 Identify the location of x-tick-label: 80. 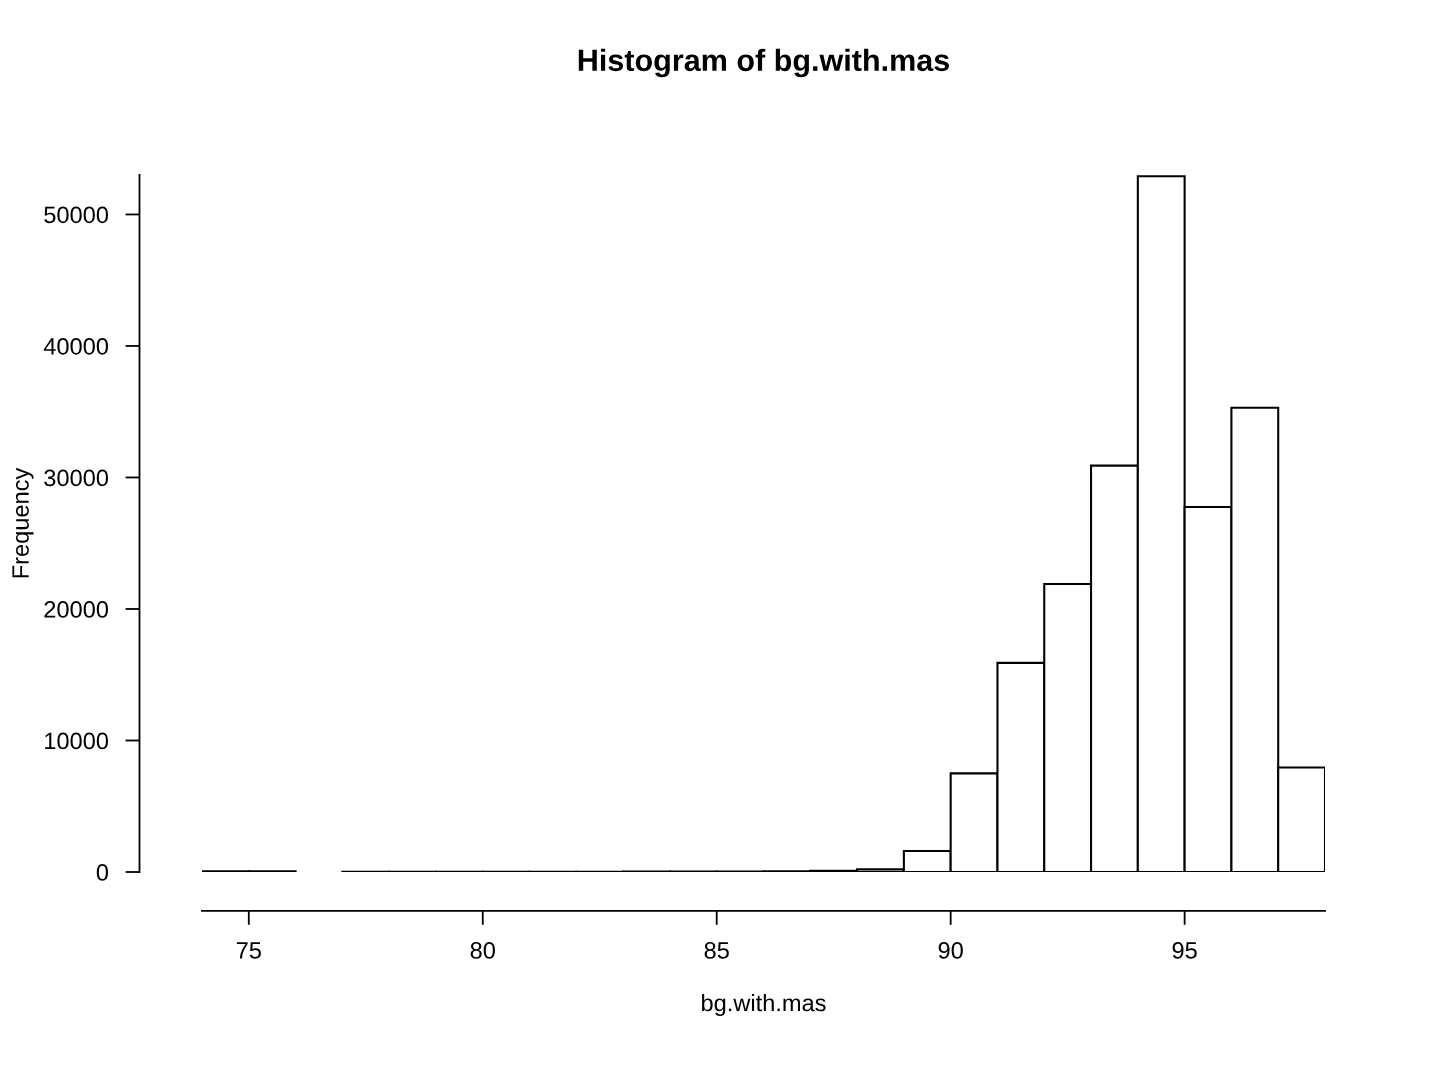
(482, 950).